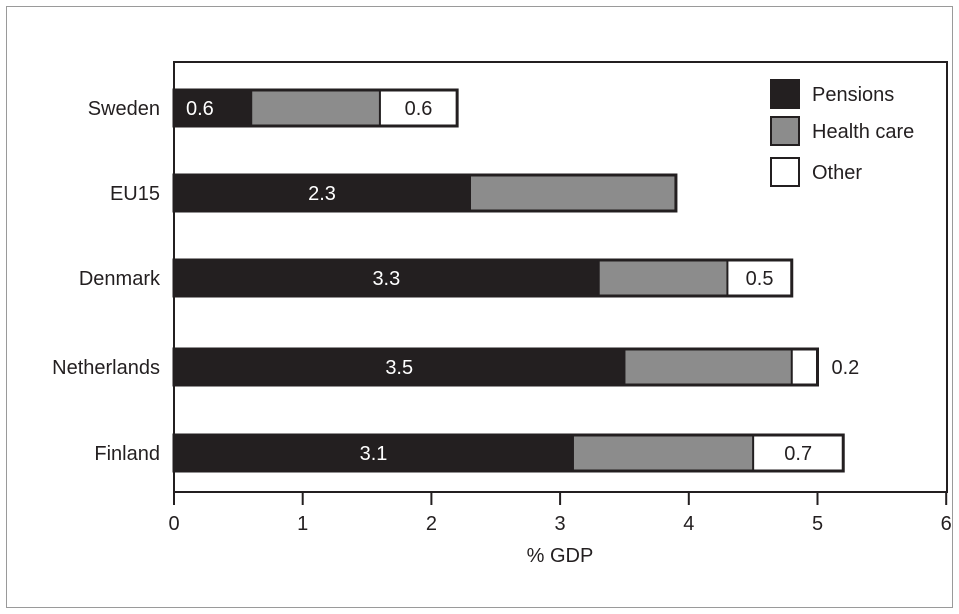 Image resolution: width=959 pixels, height=614 pixels. I want to click on legend-swatch-health-care, so click(785, 131).